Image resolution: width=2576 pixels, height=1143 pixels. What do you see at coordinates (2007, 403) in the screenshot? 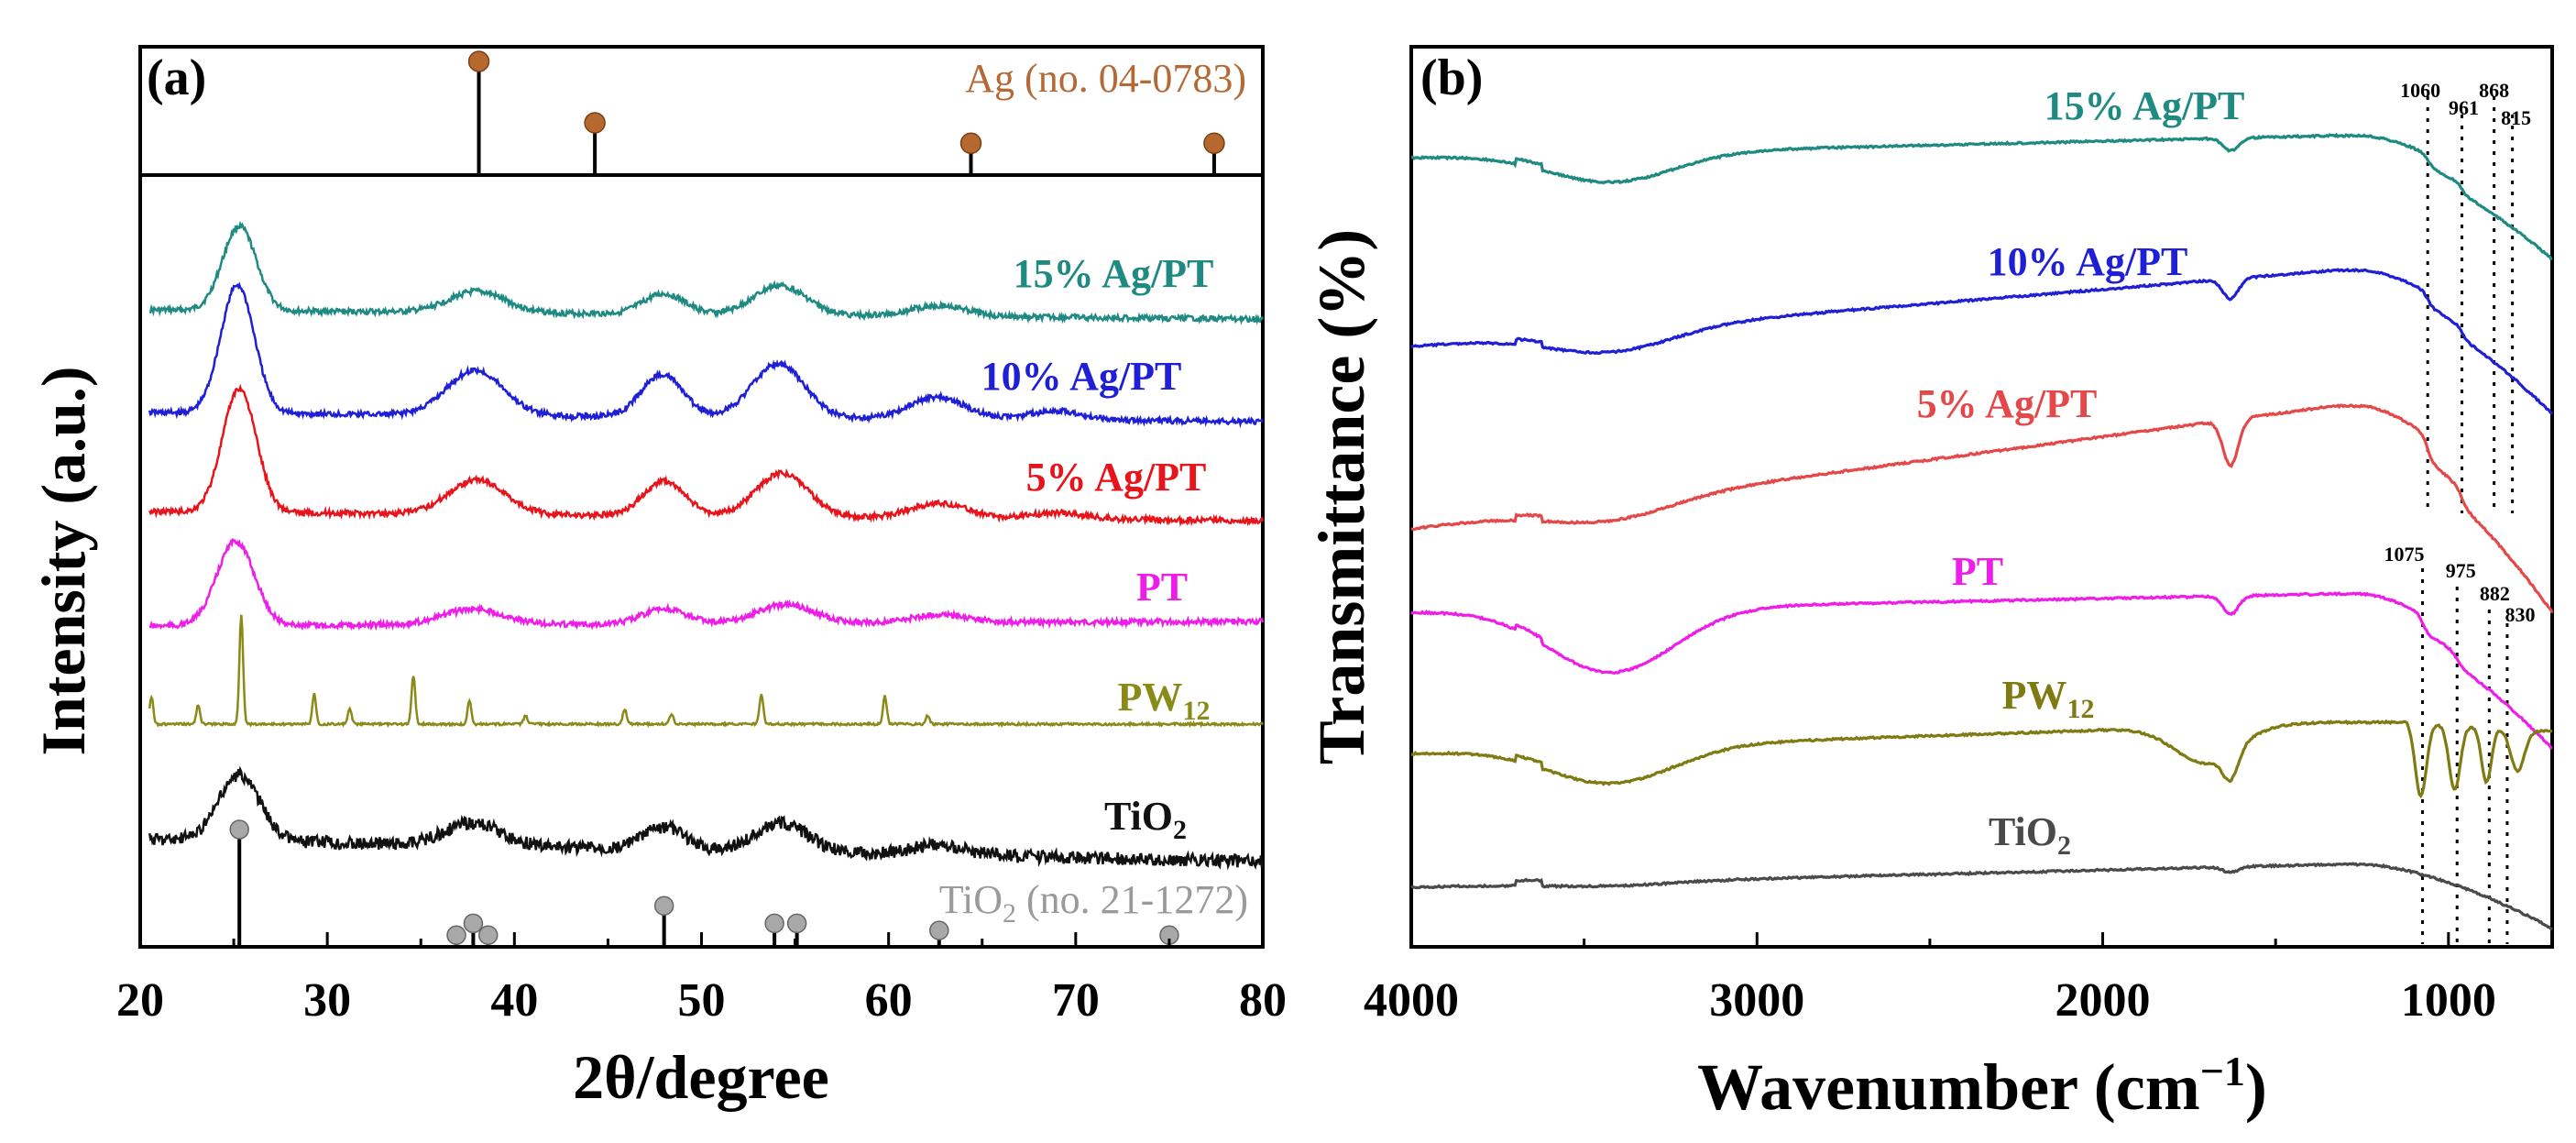
I see `ftir-series-label: 5% Ag/PT` at bounding box center [2007, 403].